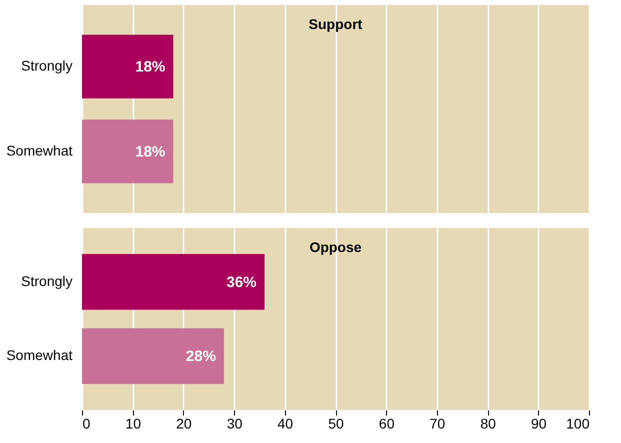 Image resolution: width=621 pixels, height=443 pixels. Describe the element at coordinates (184, 424) in the screenshot. I see `x-tick-label: 20` at that location.